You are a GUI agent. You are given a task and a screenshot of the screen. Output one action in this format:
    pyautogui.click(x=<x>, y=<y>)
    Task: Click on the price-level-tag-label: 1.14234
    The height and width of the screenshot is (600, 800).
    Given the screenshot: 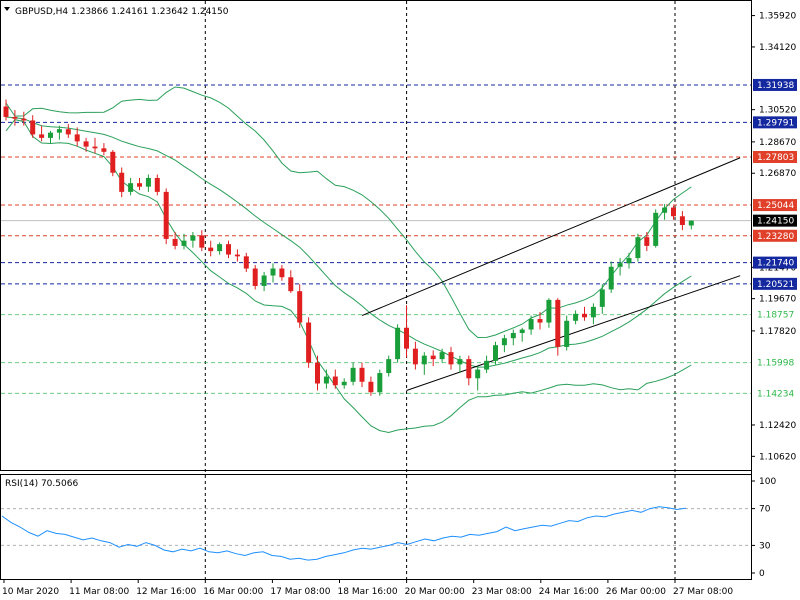 What is the action you would take?
    pyautogui.click(x=775, y=394)
    